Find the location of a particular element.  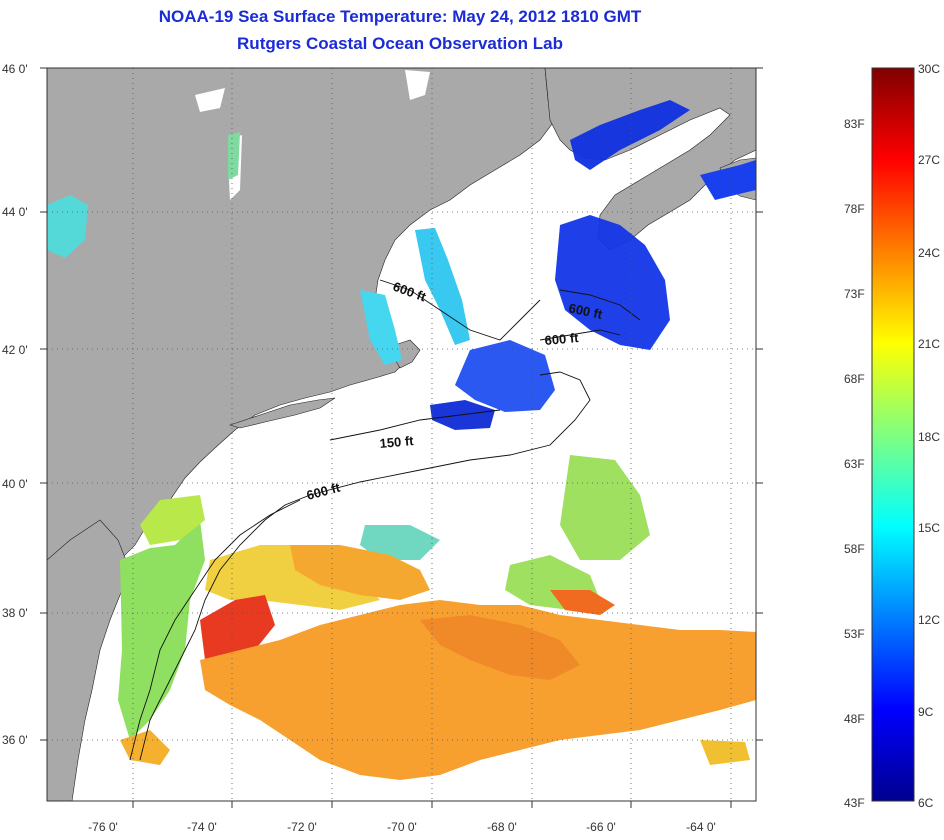

sst-coastal-mass is located at coordinates (381, 327).